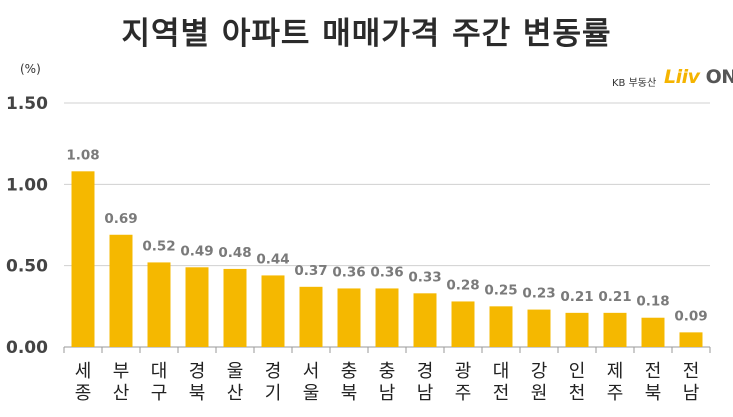 The image size is (733, 417). I want to click on data-label: 1.08, so click(82, 155).